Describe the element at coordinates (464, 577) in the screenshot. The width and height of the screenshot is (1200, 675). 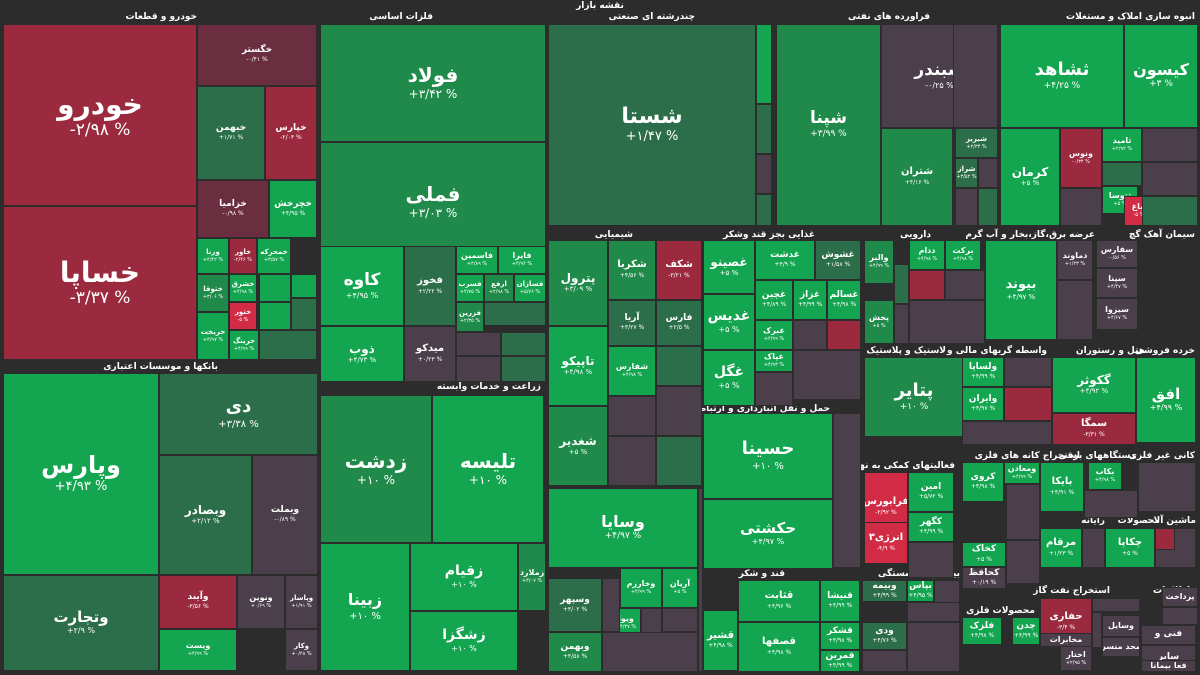
I see `tile-53: زقیام +۱۰ %` at that location.